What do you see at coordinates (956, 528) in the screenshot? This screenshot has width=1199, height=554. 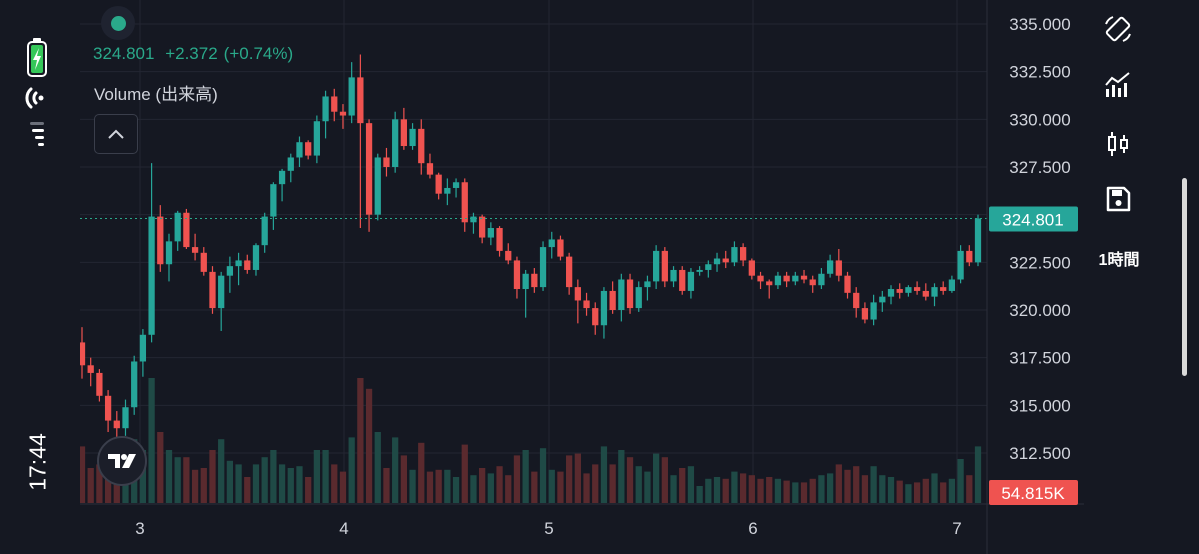 I see `time-tick-label: 7` at bounding box center [956, 528].